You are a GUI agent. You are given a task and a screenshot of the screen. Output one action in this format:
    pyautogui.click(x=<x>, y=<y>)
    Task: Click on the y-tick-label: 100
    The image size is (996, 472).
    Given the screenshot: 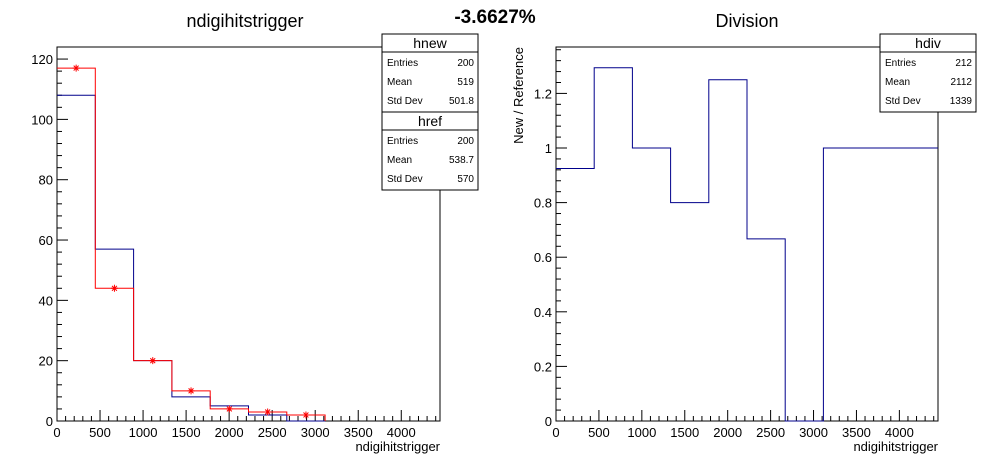 What is the action you would take?
    pyautogui.click(x=42, y=119)
    